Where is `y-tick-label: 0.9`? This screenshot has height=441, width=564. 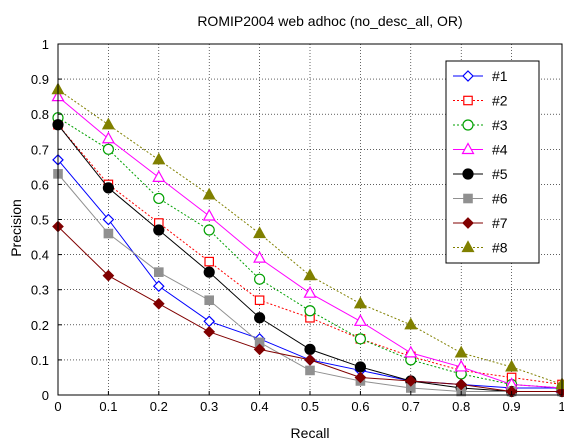 y-tick-label: 0.9 is located at coordinates (40, 79).